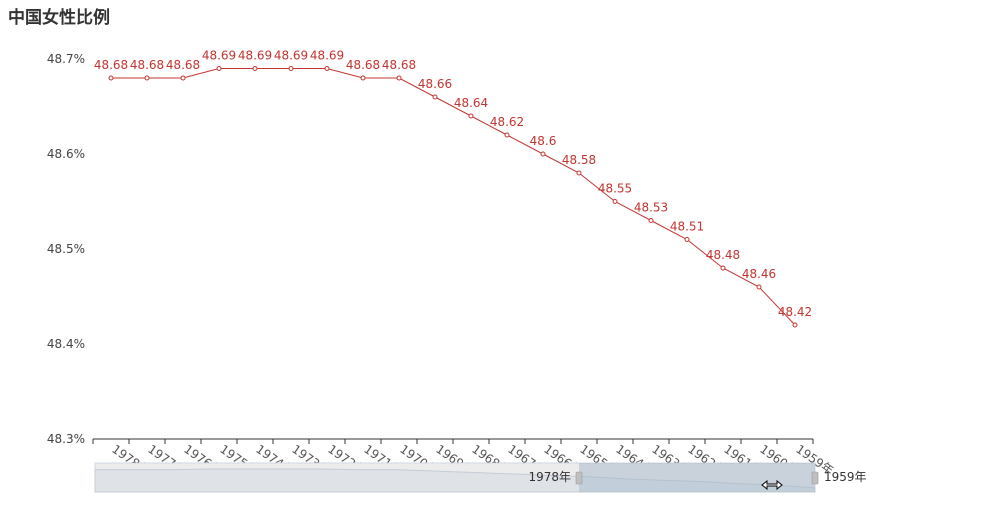 This screenshot has width=997, height=505. I want to click on data-label: 48.48, so click(723, 255).